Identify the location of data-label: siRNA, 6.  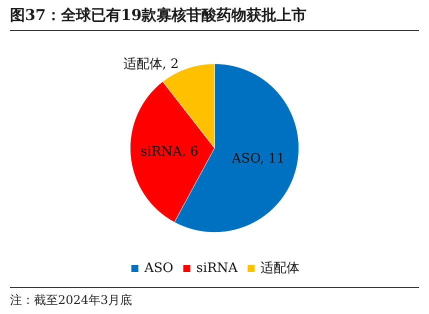
(169, 152).